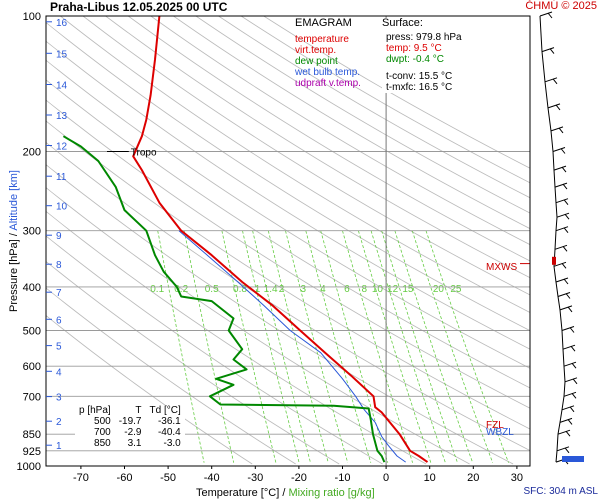 The image size is (600, 500). What do you see at coordinates (573, 459) in the screenshot?
I see `surface-wind-mark` at bounding box center [573, 459].